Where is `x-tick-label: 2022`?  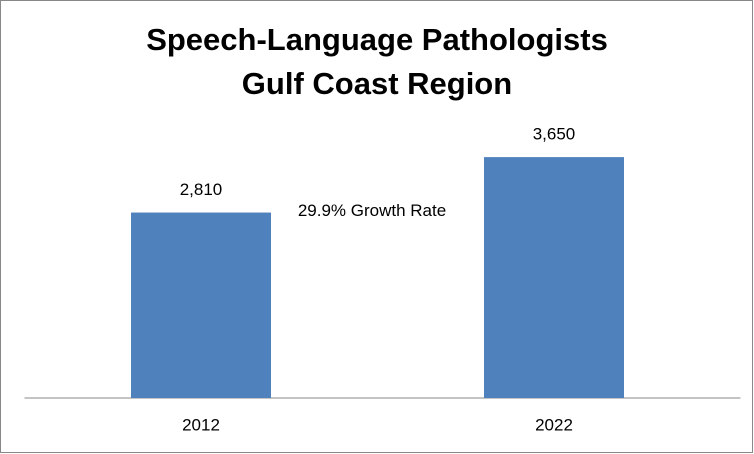 x-tick-label: 2022 is located at coordinates (554, 424).